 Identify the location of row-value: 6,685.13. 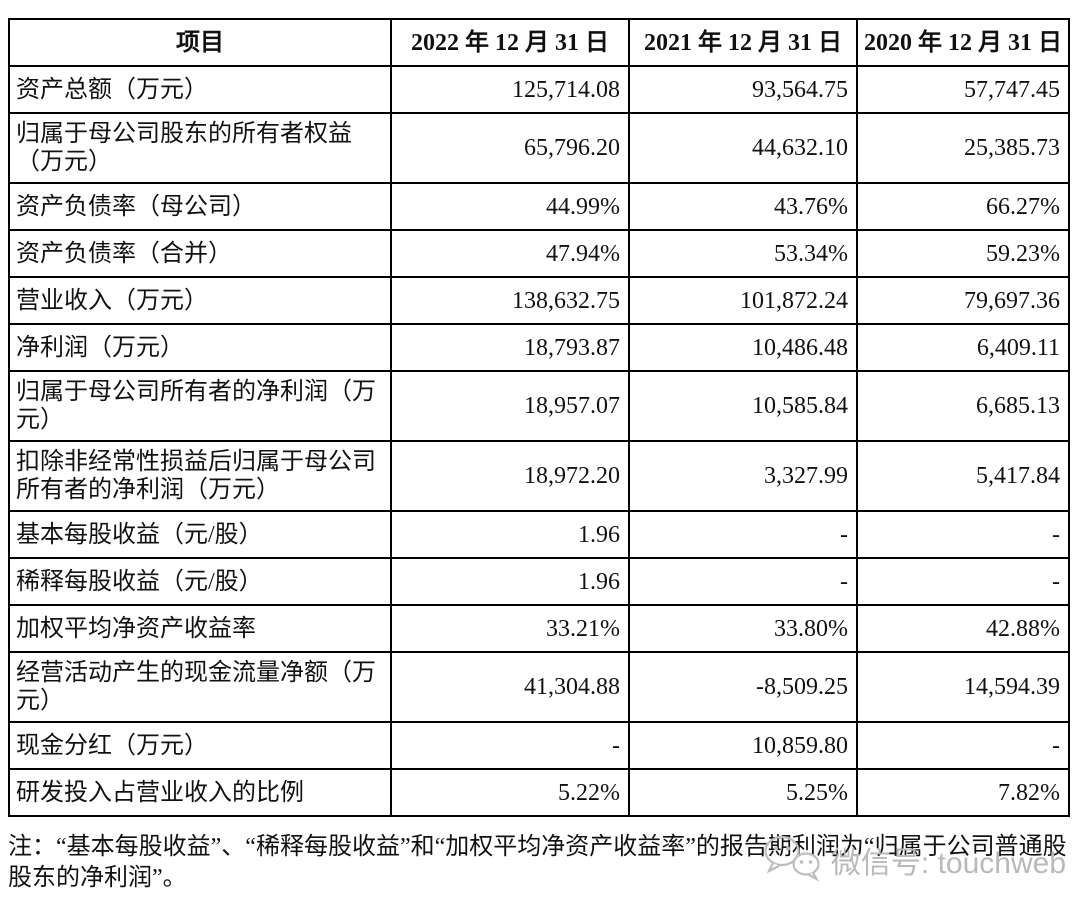
(963, 406).